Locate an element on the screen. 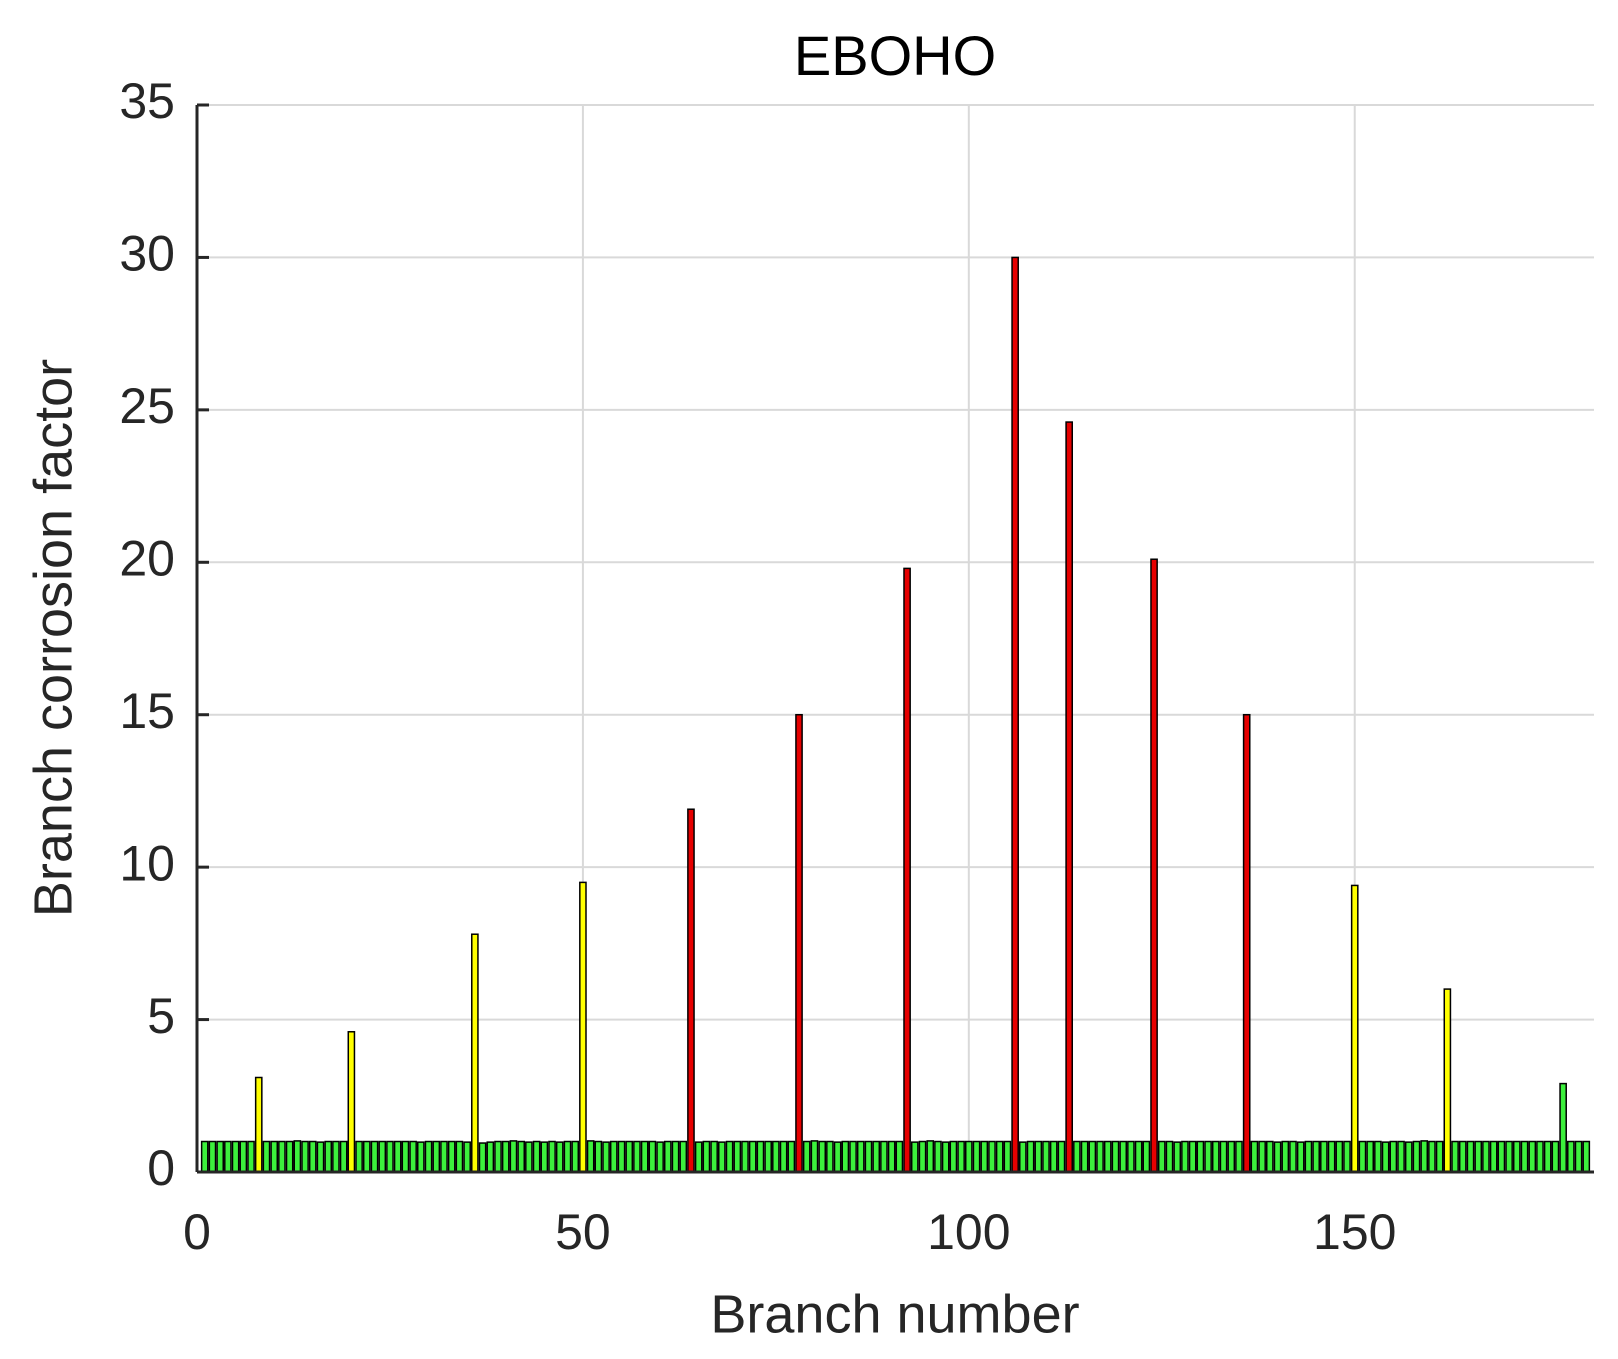 The image size is (1618, 1359). x-axis-label: Branch number is located at coordinates (894, 1314).